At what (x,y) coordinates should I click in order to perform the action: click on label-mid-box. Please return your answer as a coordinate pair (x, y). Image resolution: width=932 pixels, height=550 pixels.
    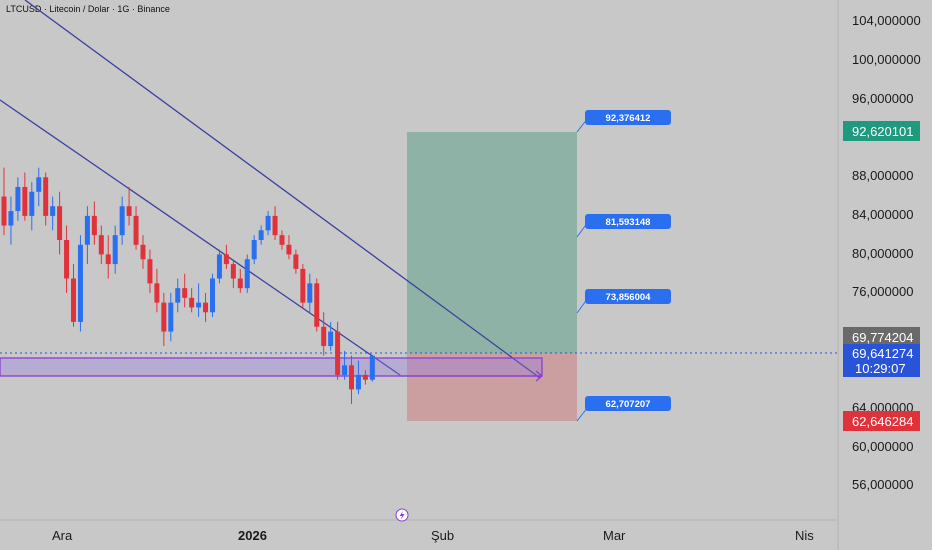
    Looking at the image, I should click on (628, 221).